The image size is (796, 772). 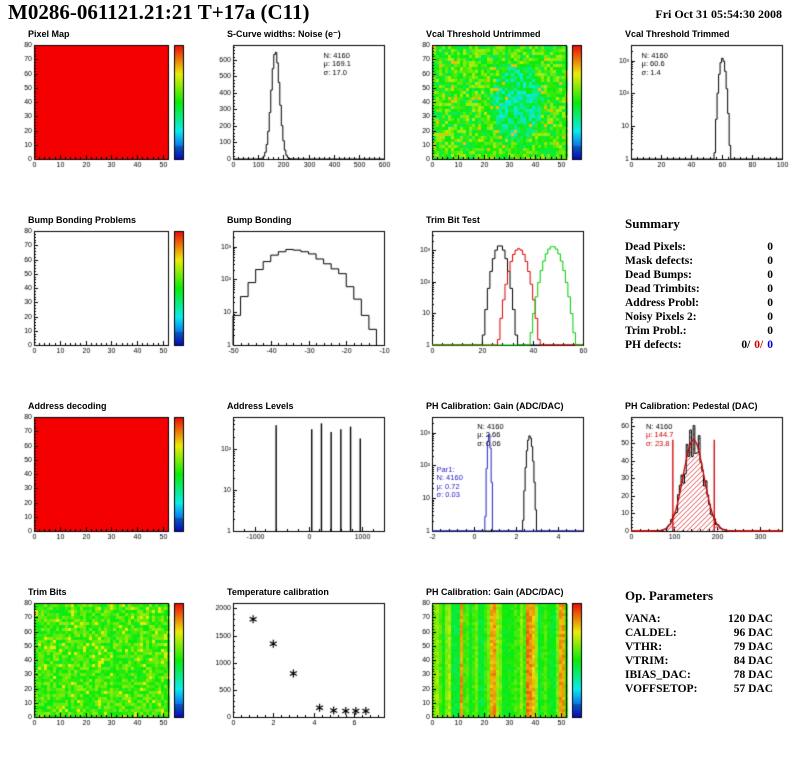 I want to click on plot-title-bump-bonding: Bump Bonding, so click(x=259, y=220).